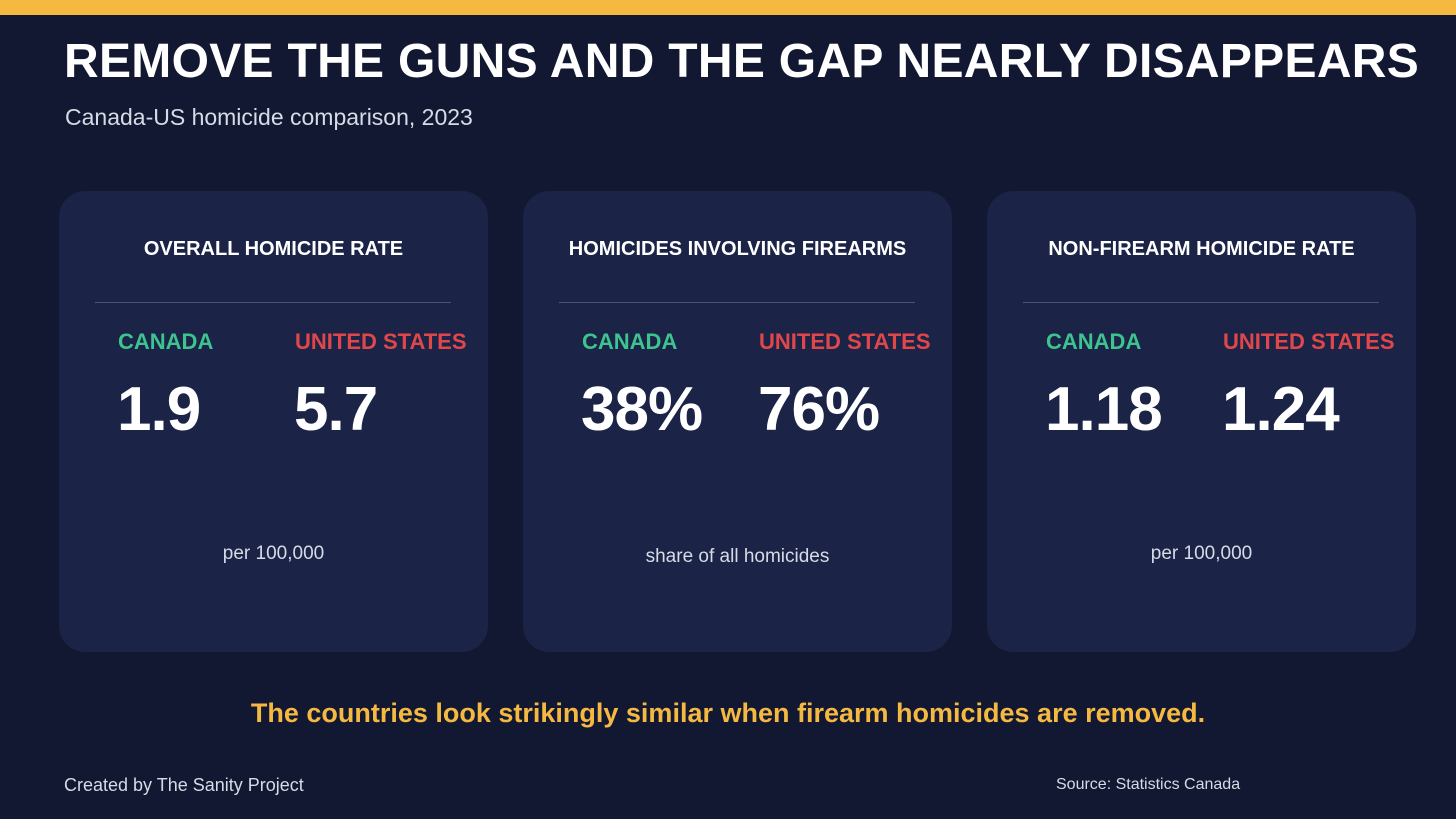 This screenshot has width=1456, height=819. What do you see at coordinates (1201, 249) in the screenshot?
I see `card-title: NON-FIREARM HOMICIDE RATE` at bounding box center [1201, 249].